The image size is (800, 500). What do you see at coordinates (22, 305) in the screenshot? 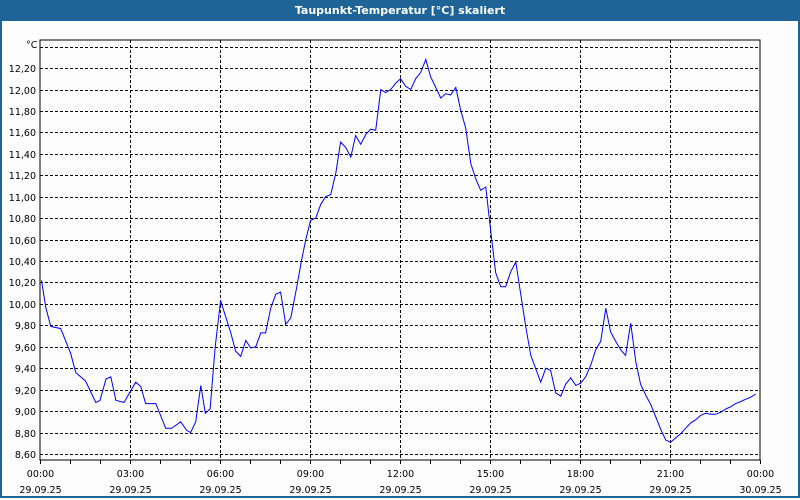
I see `y-tick-label: 10,00` at bounding box center [22, 305].